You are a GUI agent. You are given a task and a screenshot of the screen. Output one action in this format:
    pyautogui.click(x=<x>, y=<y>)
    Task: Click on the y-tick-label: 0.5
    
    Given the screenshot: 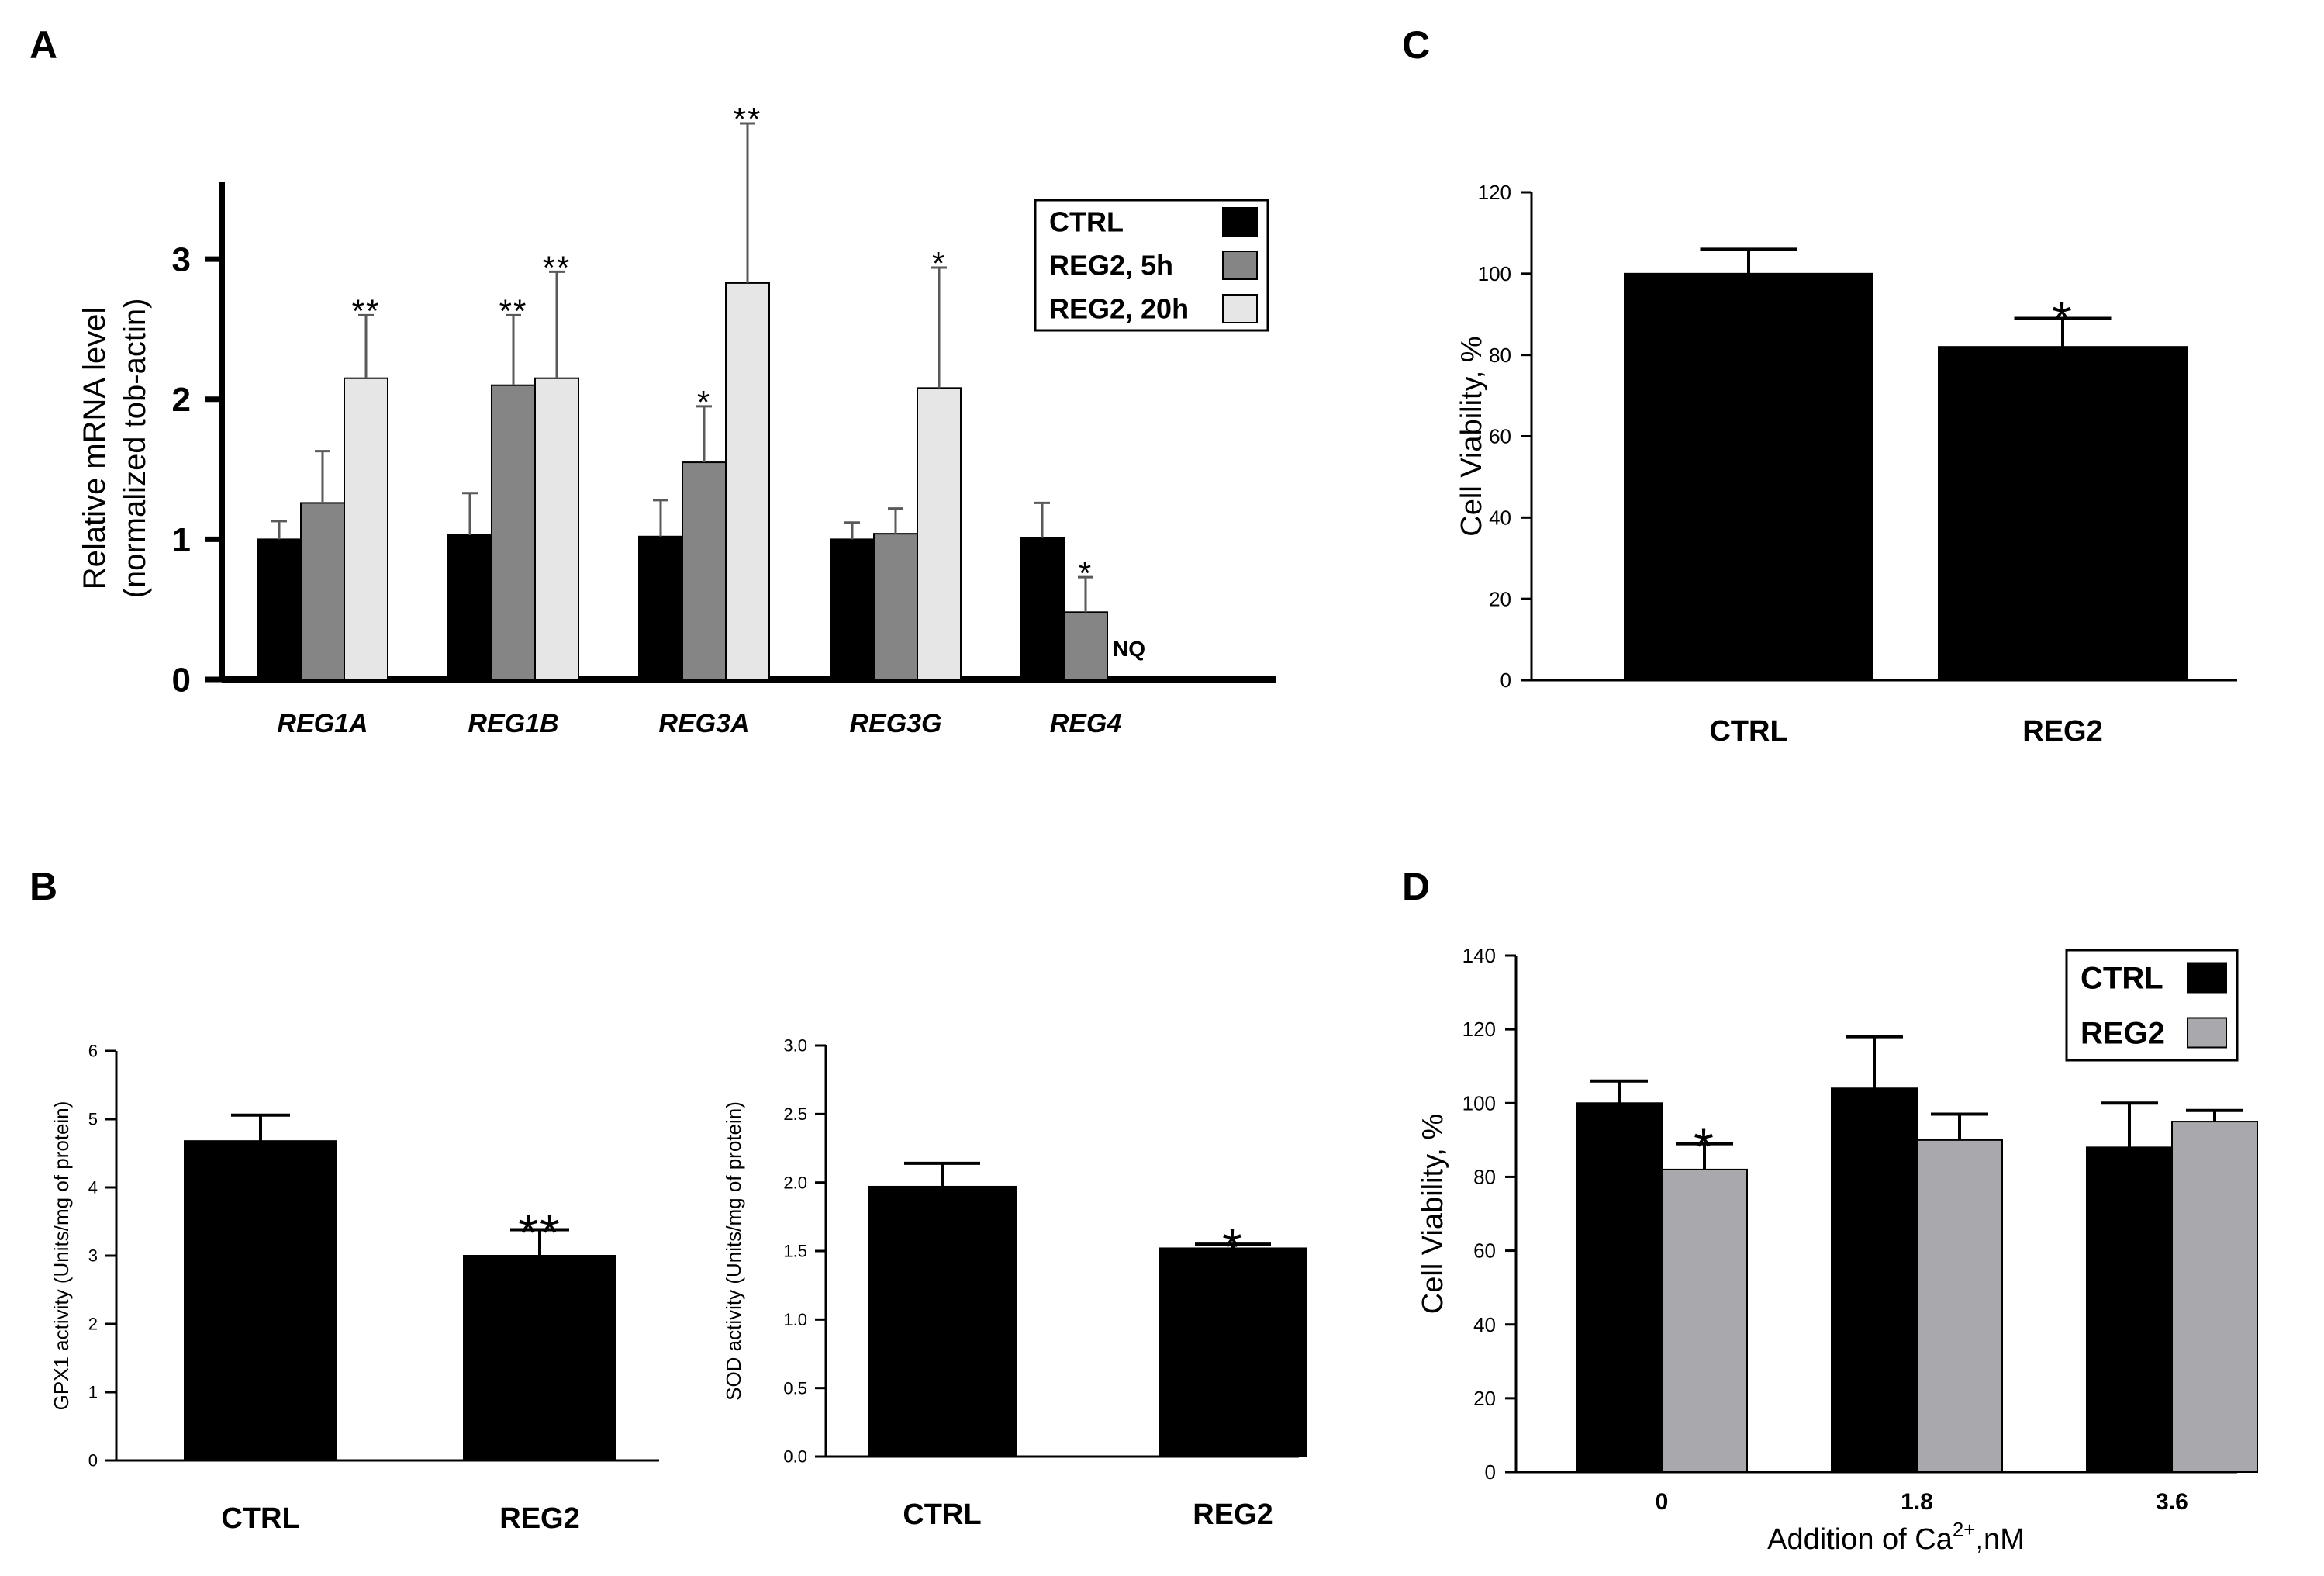 What is the action you would take?
    pyautogui.click(x=795, y=1388)
    